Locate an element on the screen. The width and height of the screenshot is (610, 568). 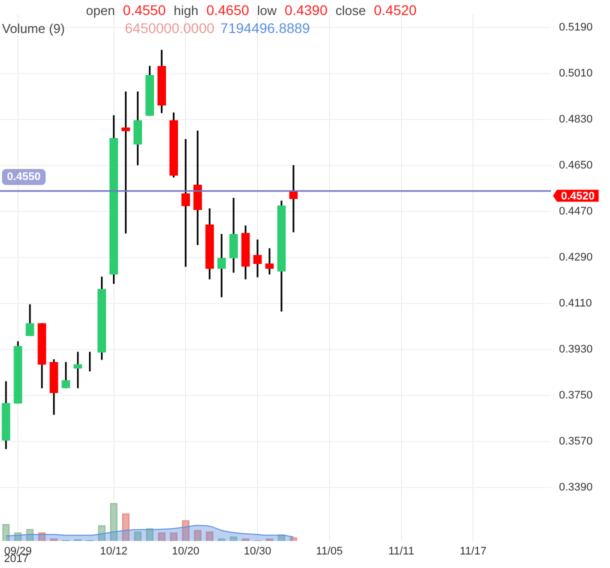
y-tick-label: 0.4650 is located at coordinates (576, 166).